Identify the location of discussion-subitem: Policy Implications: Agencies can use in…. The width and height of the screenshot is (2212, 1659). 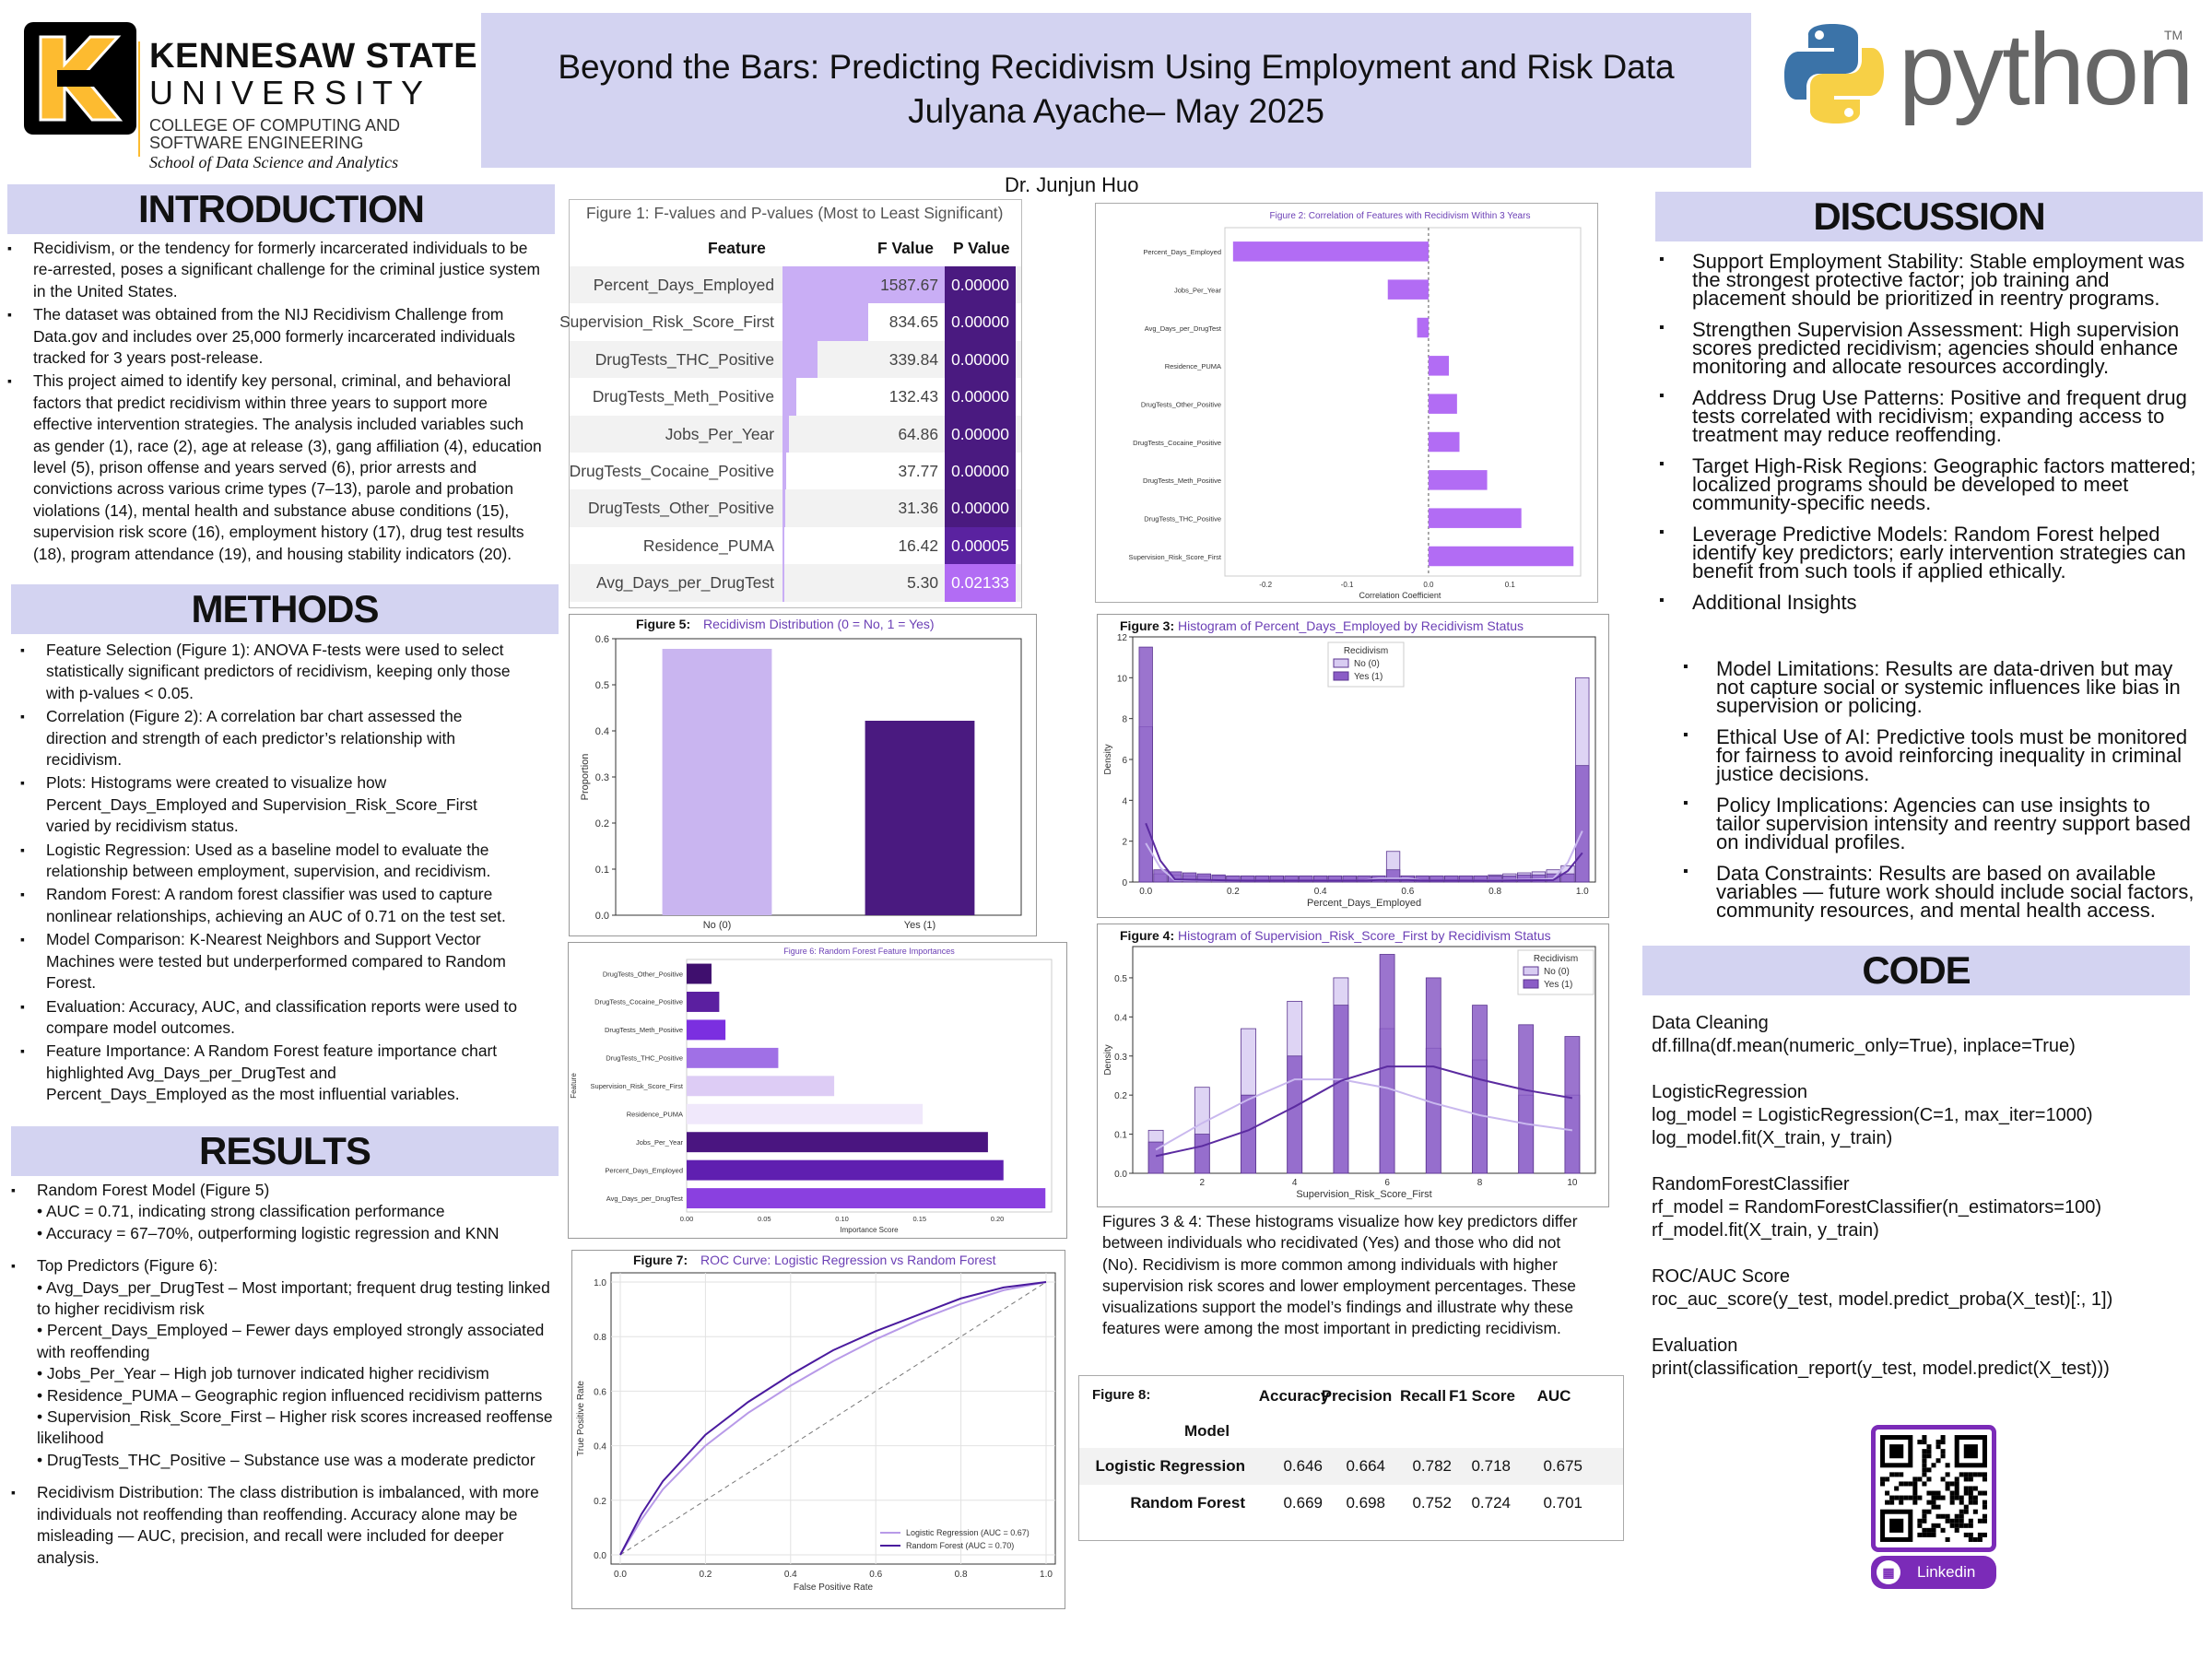
(1941, 823).